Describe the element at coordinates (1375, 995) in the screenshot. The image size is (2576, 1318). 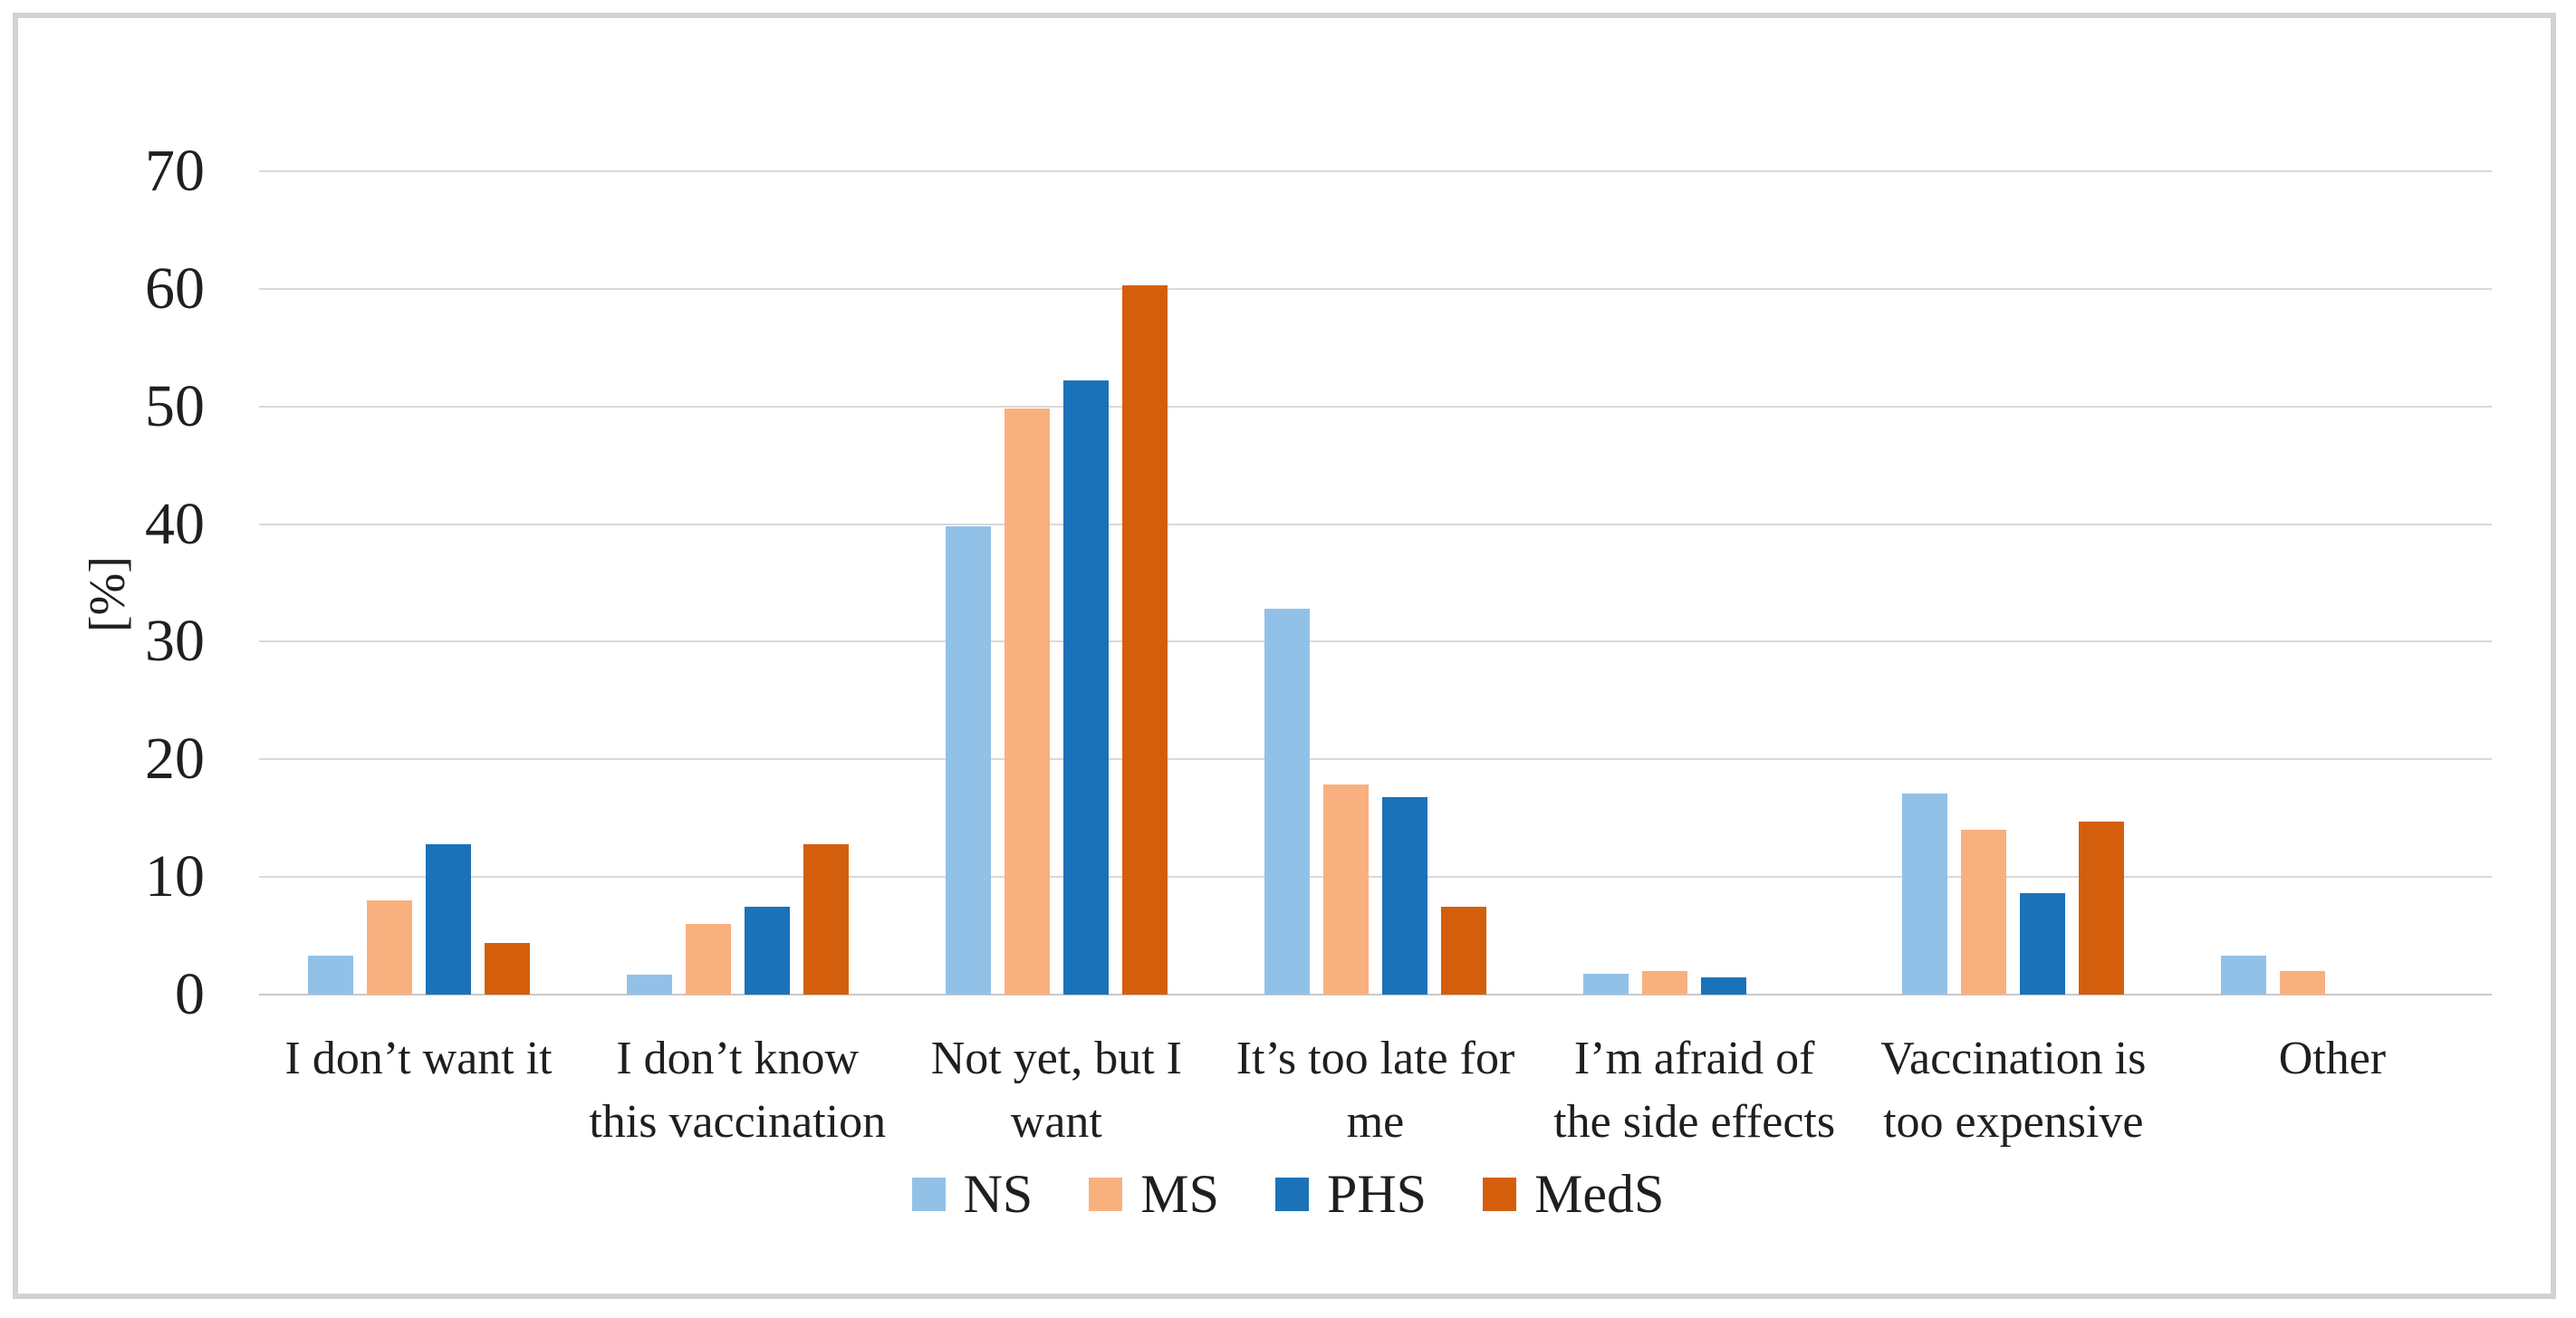
I see `x-axis-line` at that location.